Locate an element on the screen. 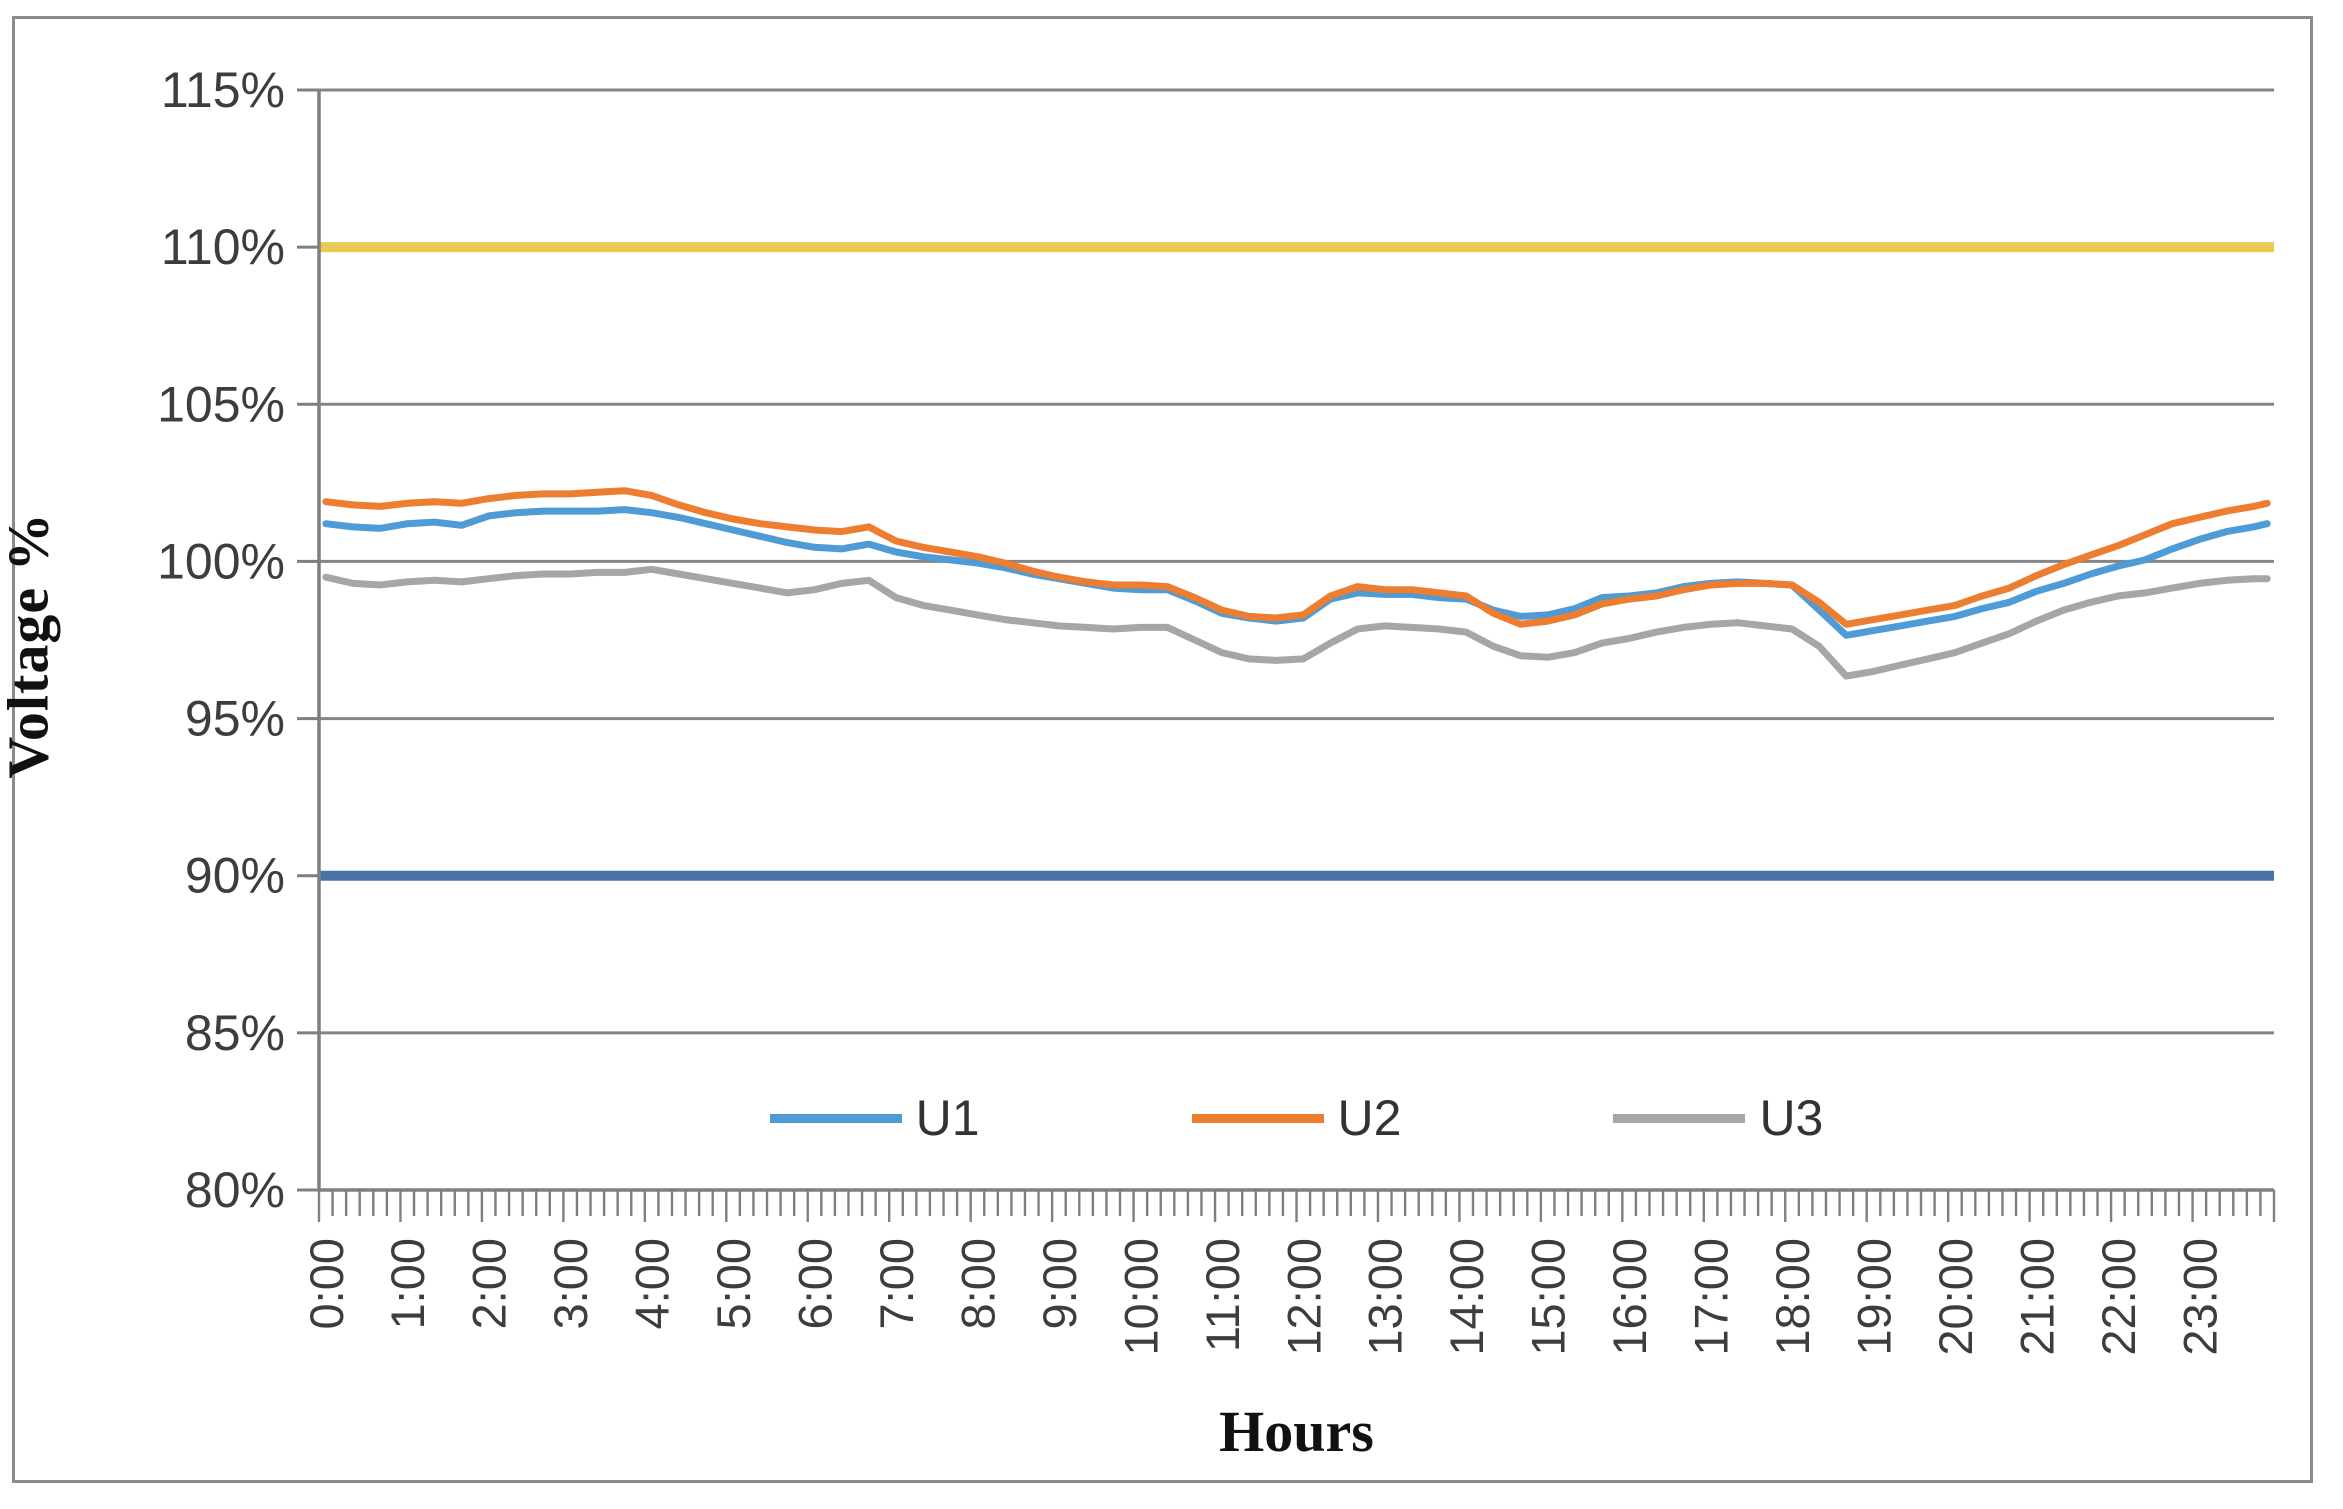 The width and height of the screenshot is (2343, 1509). x-tick-label: 11:00 is located at coordinates (1222, 1295).